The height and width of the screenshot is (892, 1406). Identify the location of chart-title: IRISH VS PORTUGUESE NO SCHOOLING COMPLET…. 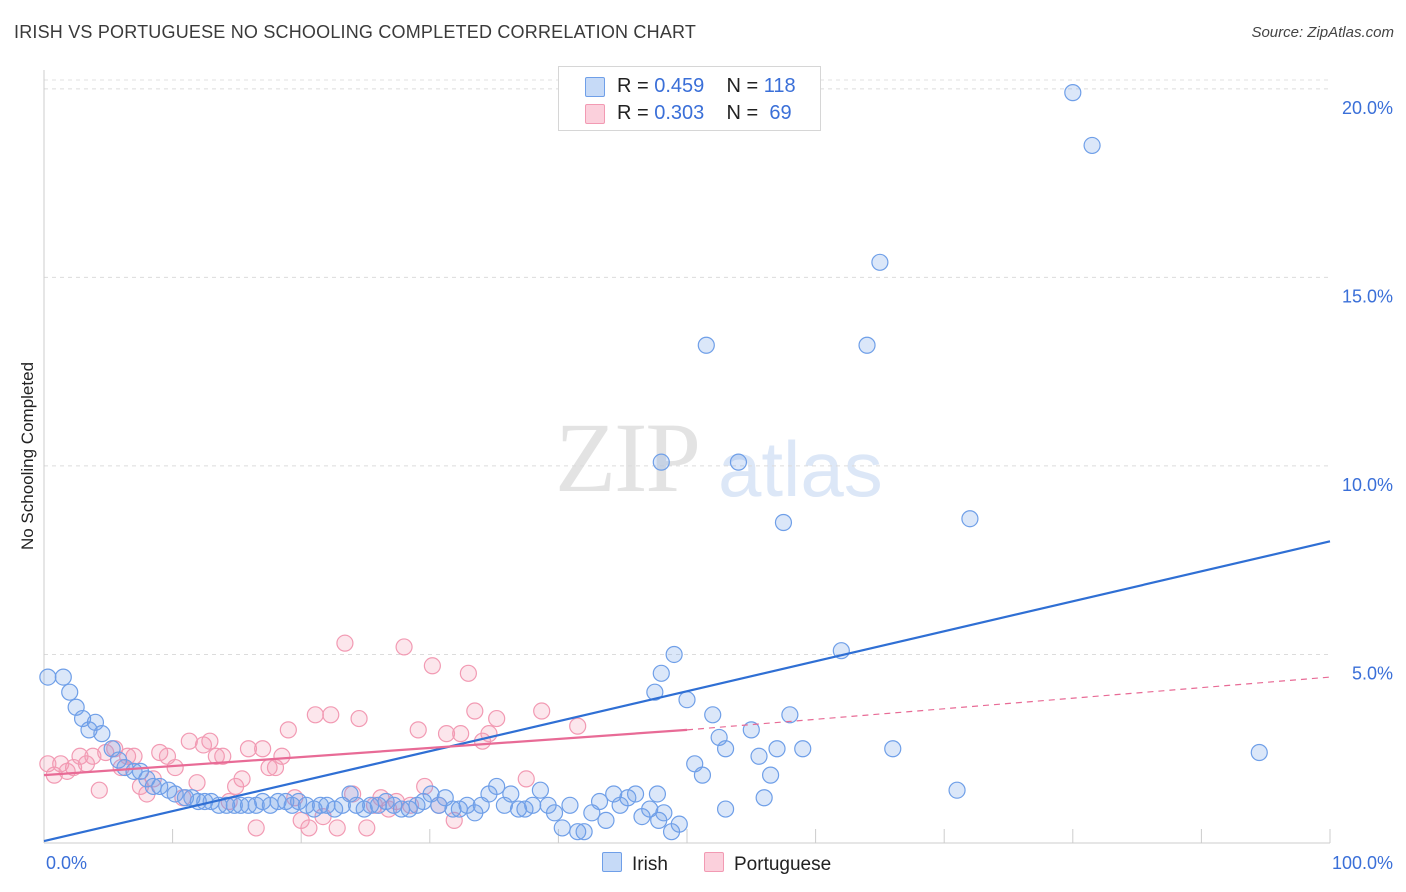
(355, 32).